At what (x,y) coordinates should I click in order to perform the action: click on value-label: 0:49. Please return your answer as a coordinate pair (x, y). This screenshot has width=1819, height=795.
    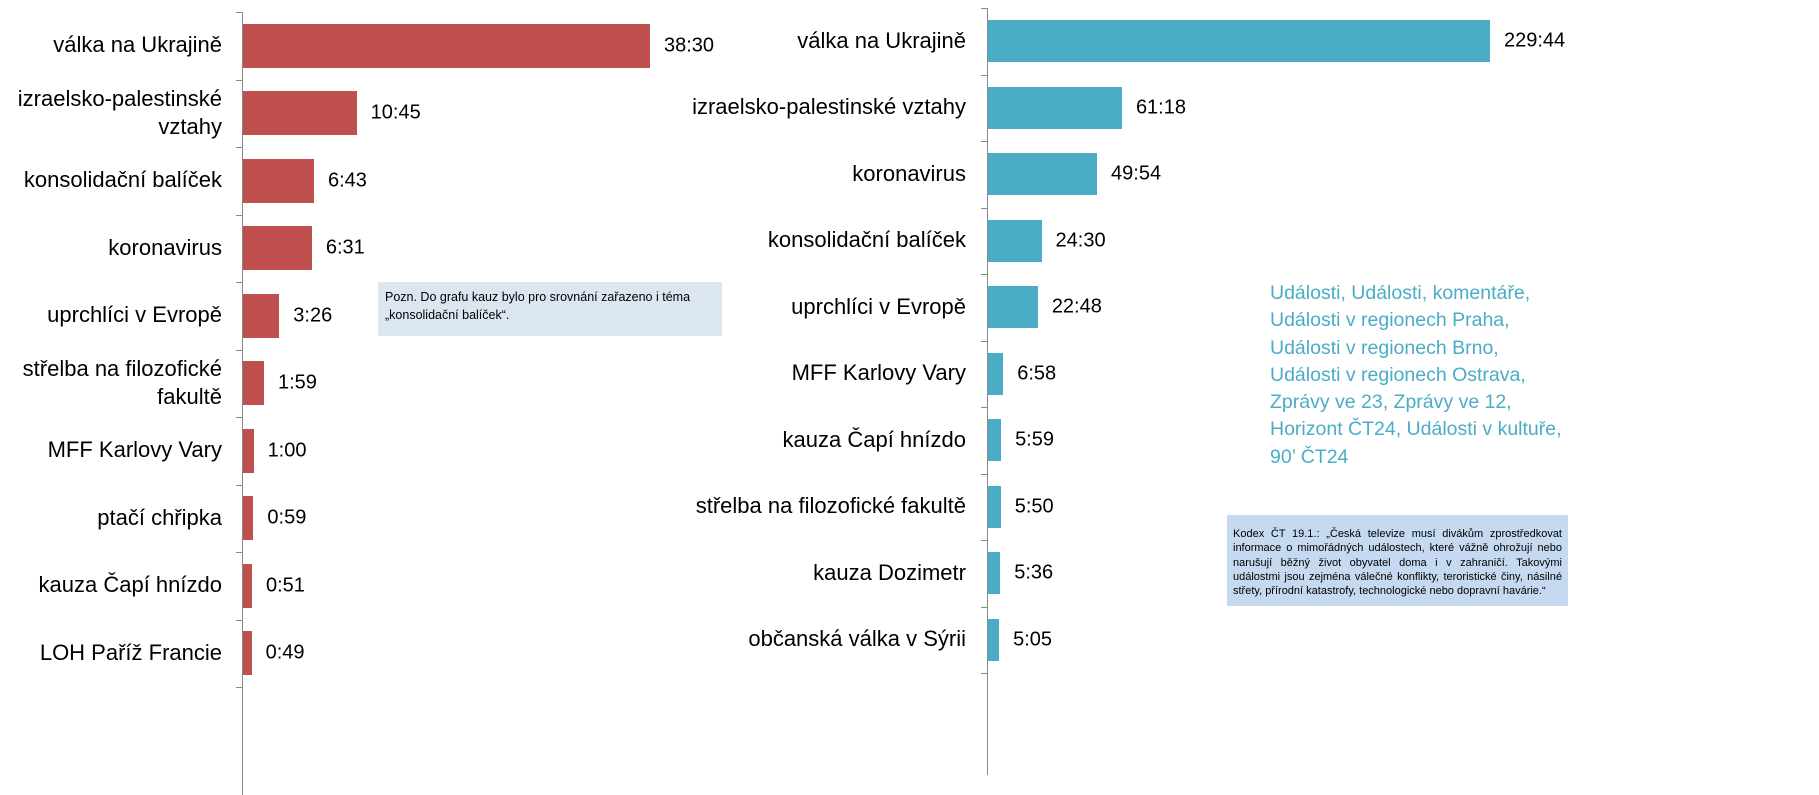
    Looking at the image, I should click on (285, 652).